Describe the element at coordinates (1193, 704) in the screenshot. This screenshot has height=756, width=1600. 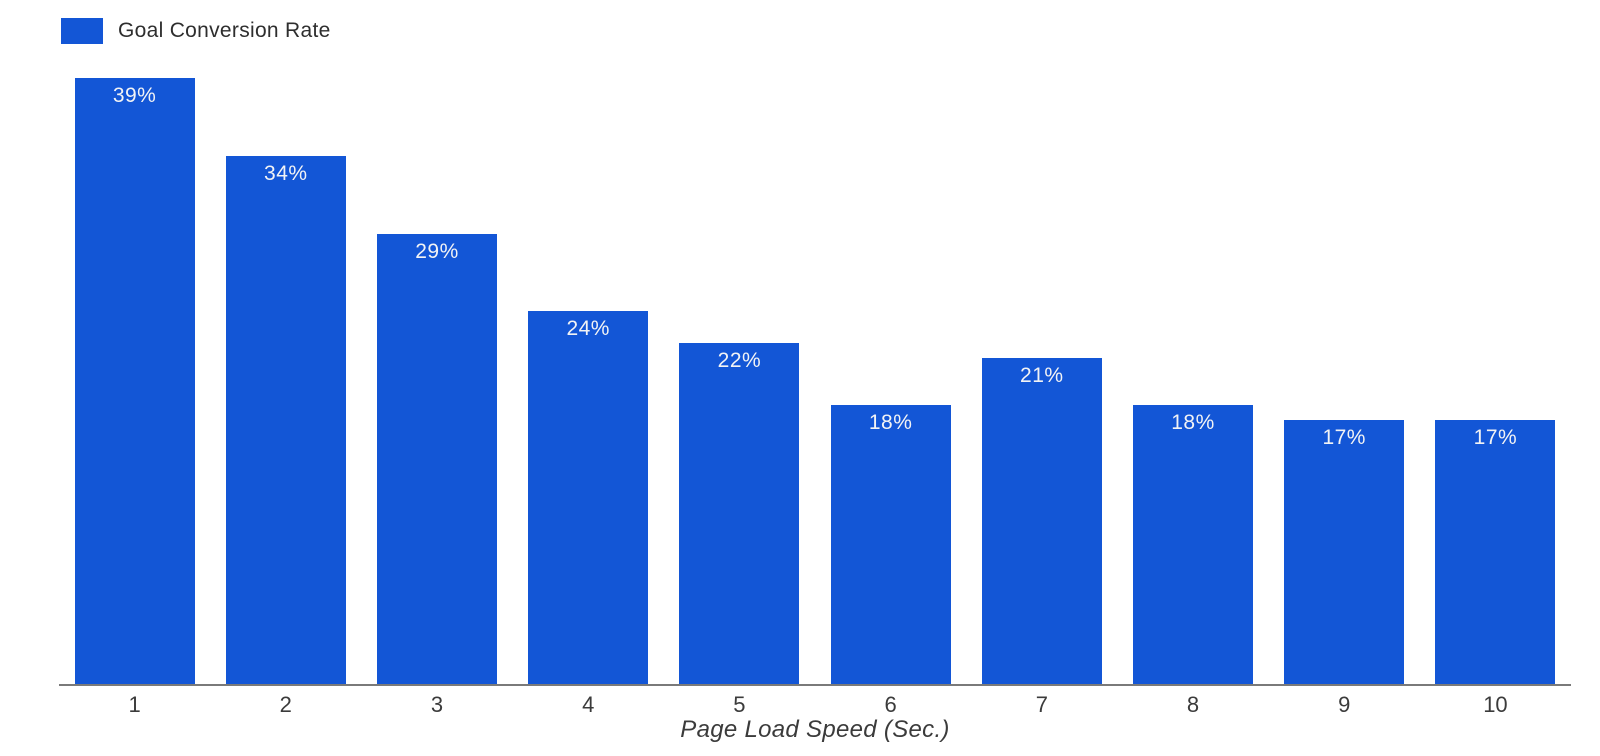
I see `x-tick-label: 8` at that location.